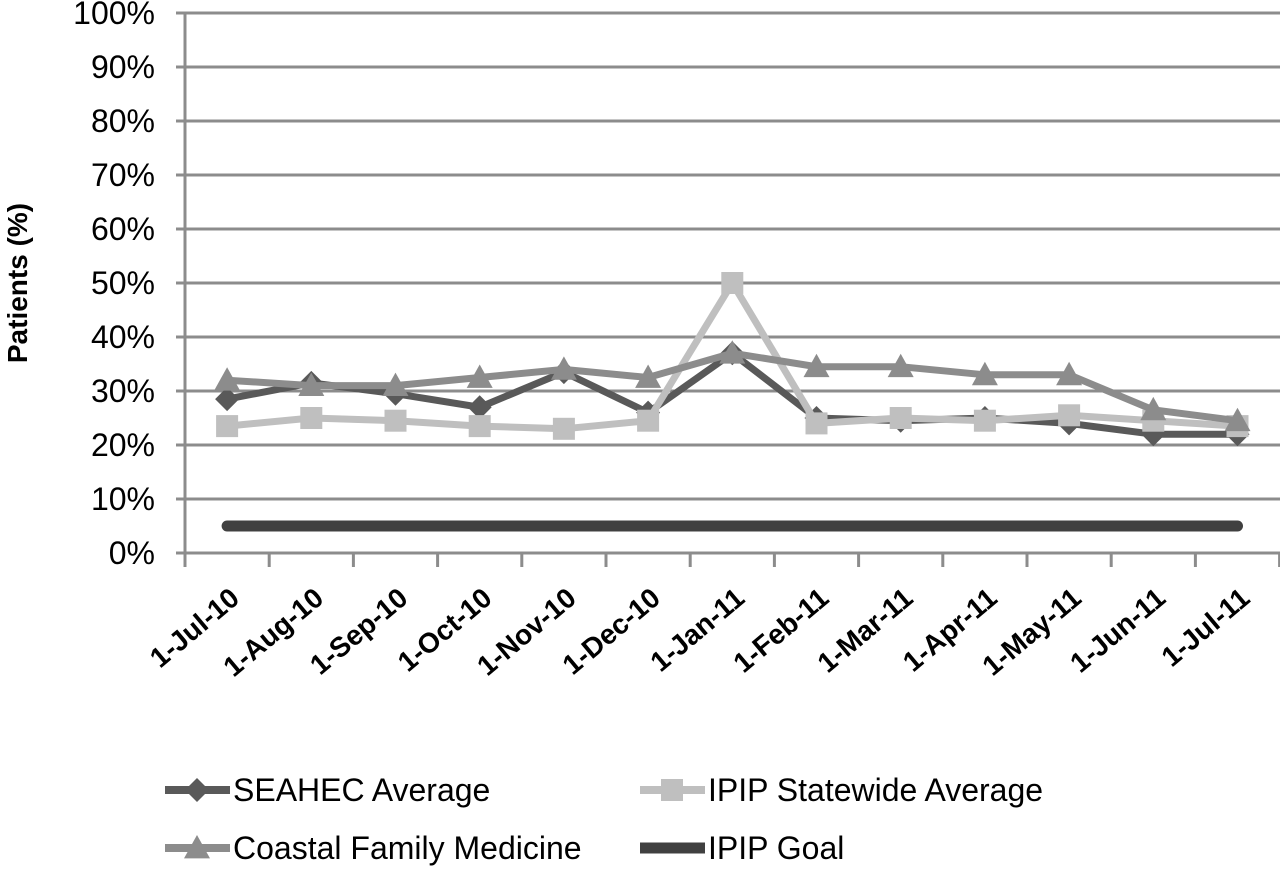  I want to click on y-tick-label: 80%, so click(123, 121).